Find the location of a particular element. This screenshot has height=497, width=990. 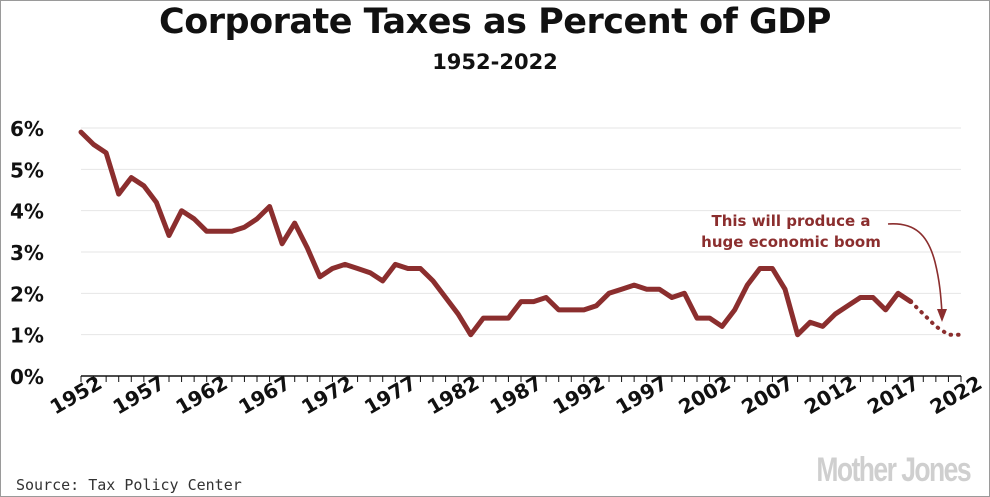

annotation: This will produce a huge economic boom is located at coordinates (824, 267).